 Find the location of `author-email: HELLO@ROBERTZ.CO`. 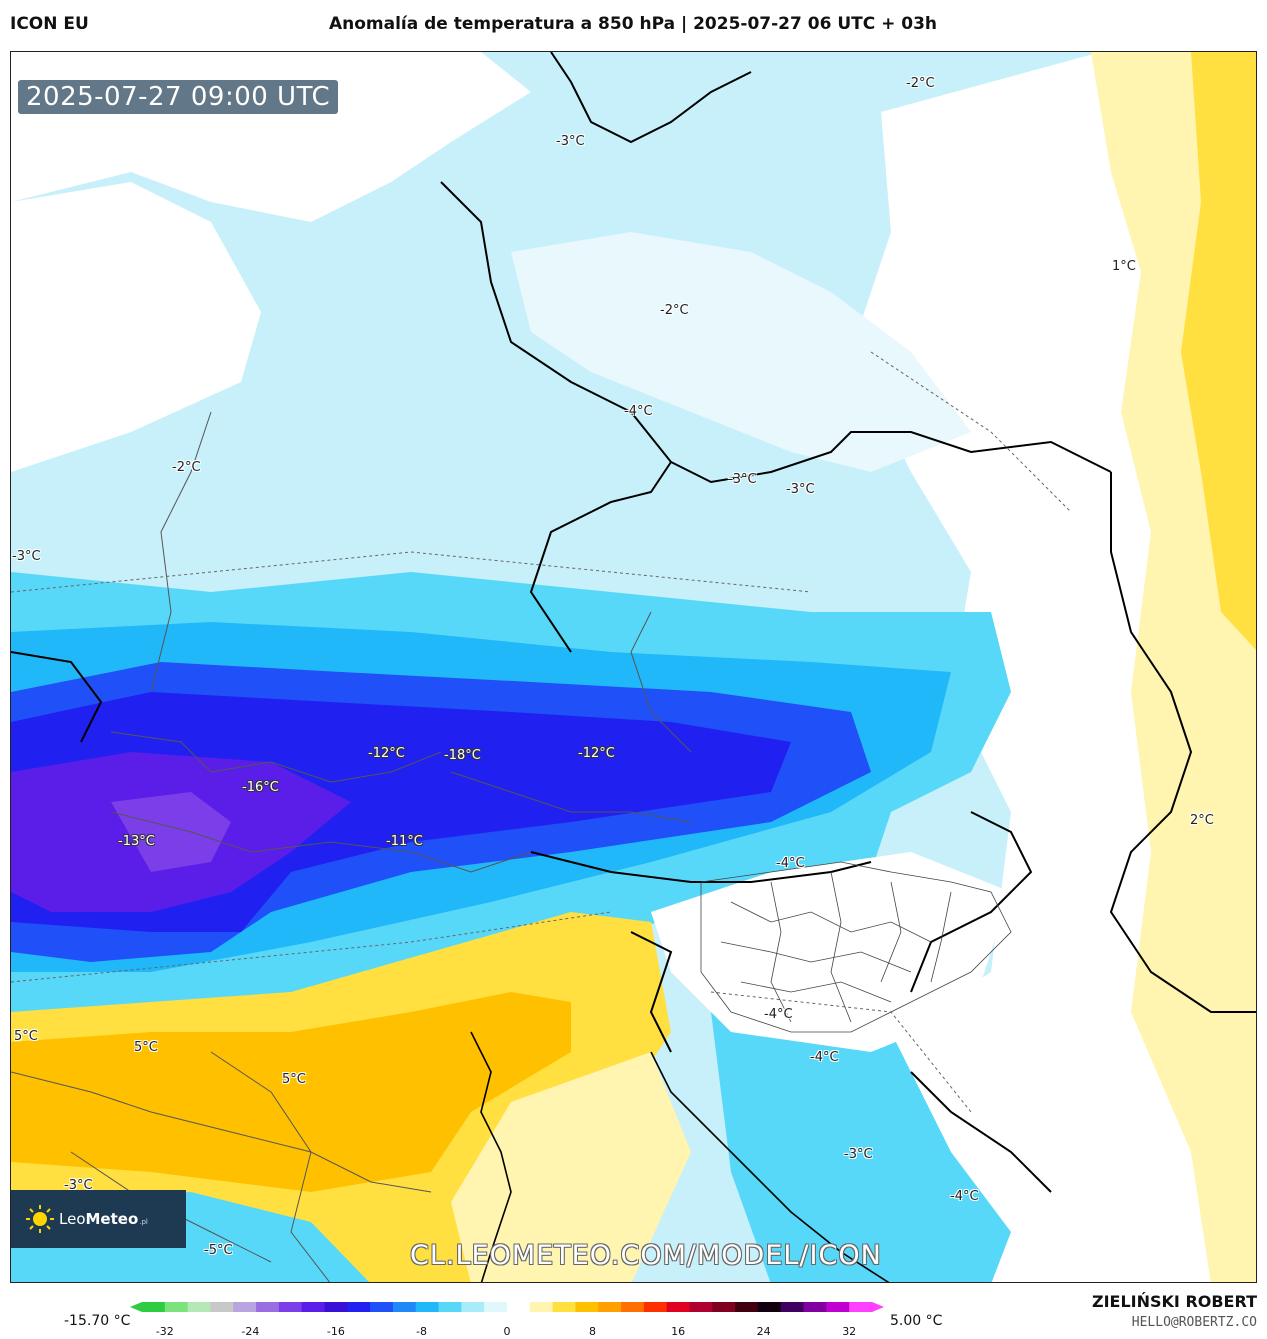

author-email: HELLO@ROBERTZ.CO is located at coordinates (1194, 1322).